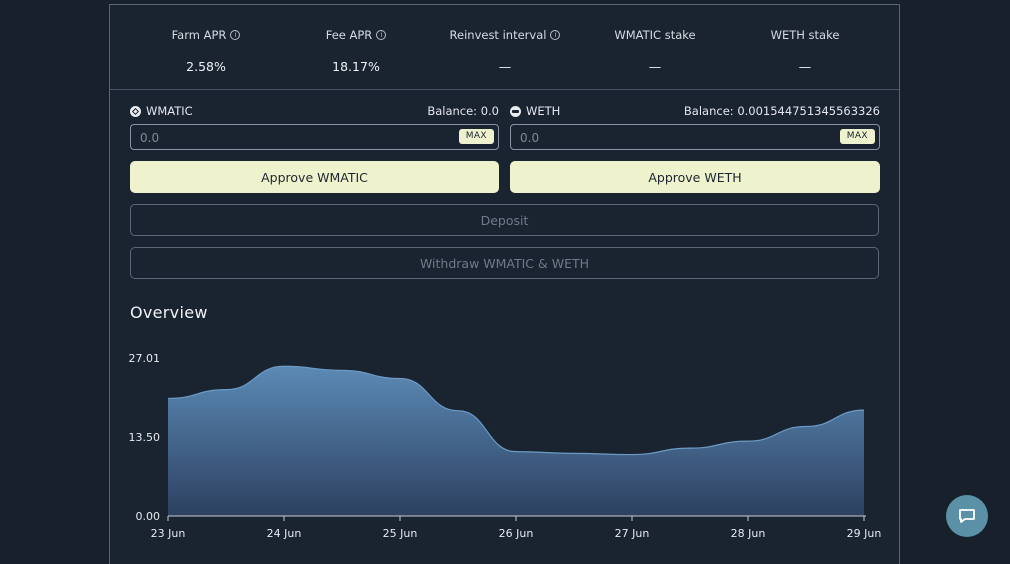  I want to click on token-b-amount-field: MAX, so click(695, 137).